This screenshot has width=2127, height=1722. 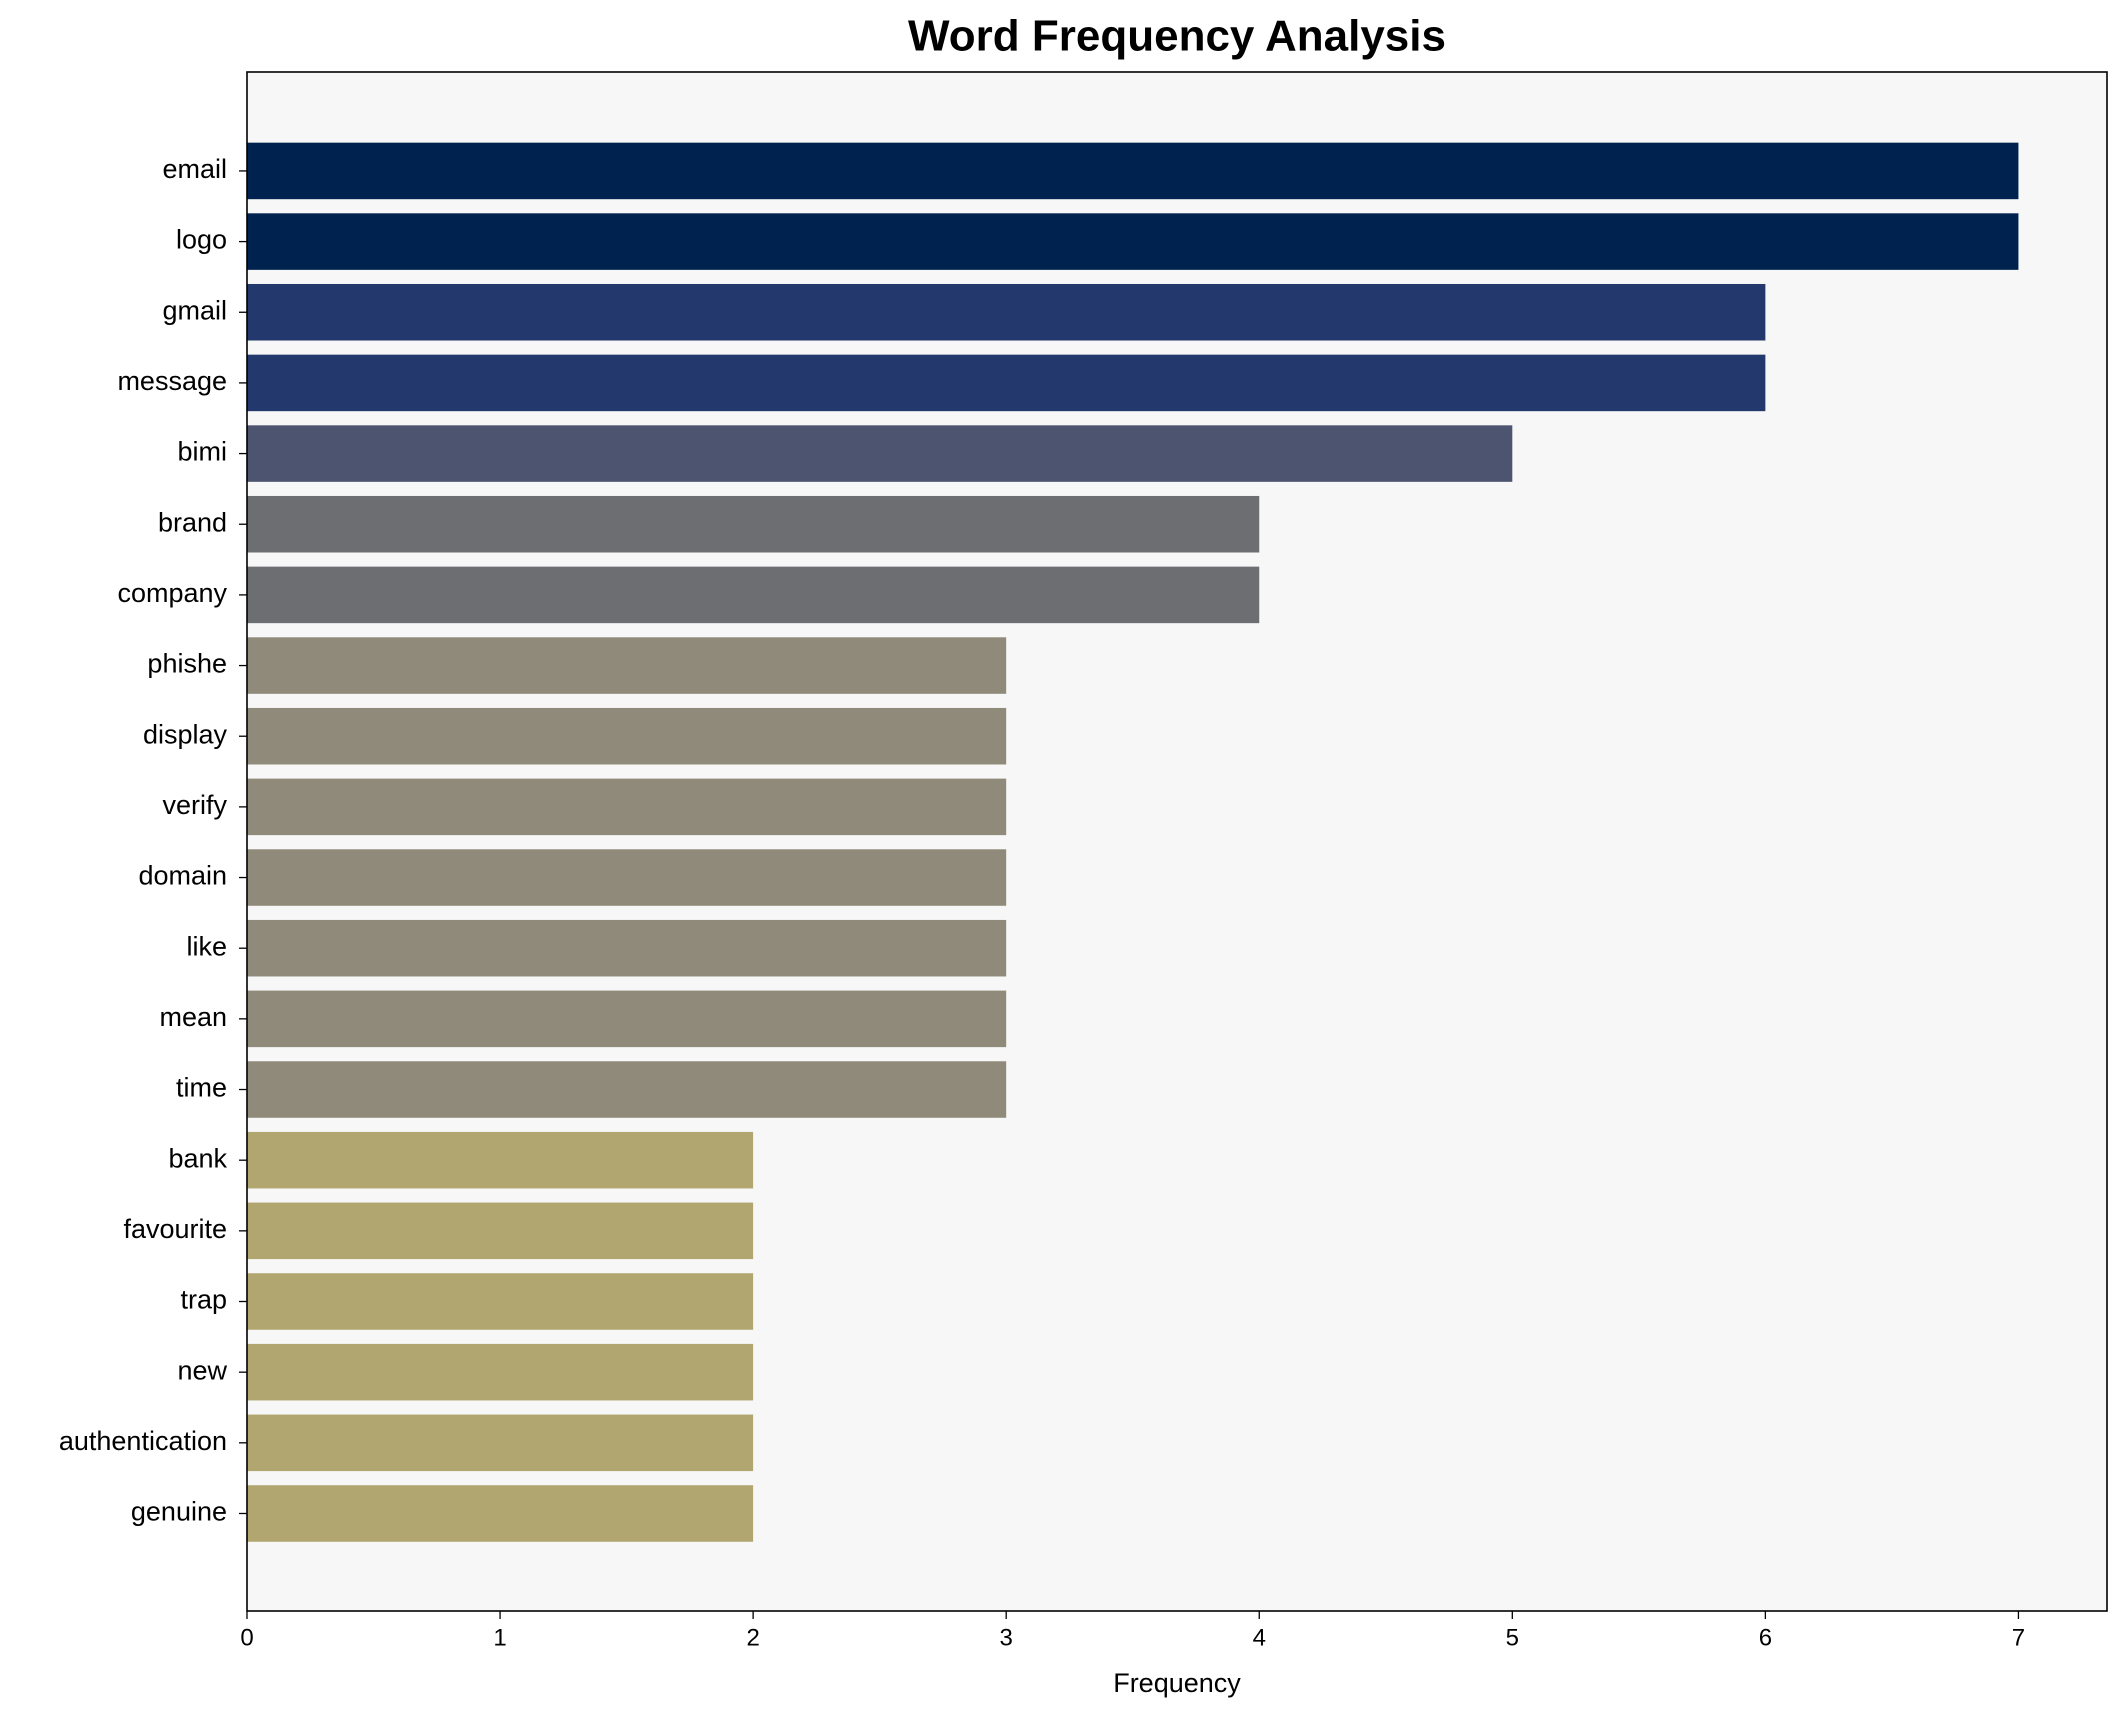 I want to click on x-tick-label: 1, so click(x=499, y=1637).